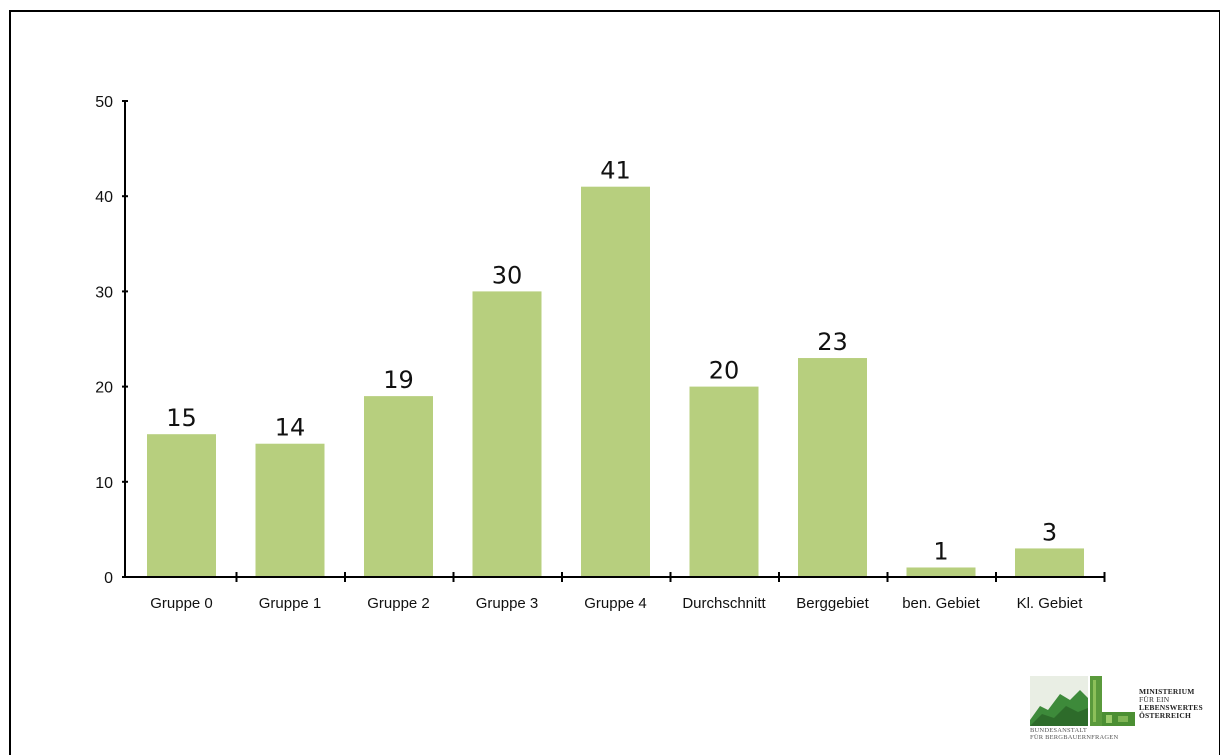 The width and height of the screenshot is (1220, 755). I want to click on data-label: 41, so click(615, 171).